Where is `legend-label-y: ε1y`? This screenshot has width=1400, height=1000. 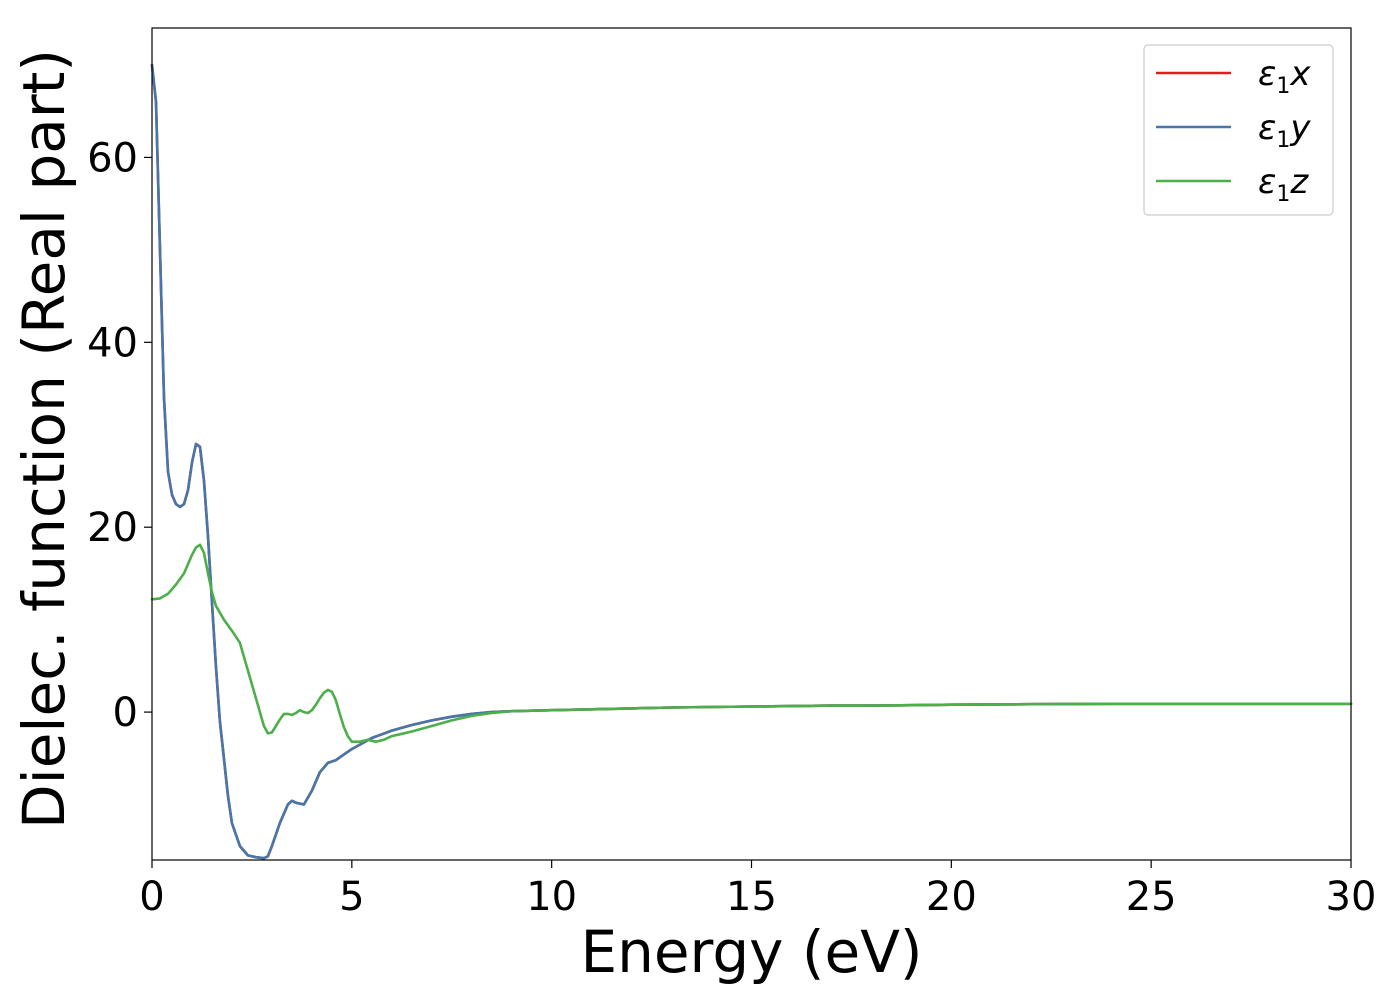
legend-label-y: ε1y is located at coordinates (1284, 130).